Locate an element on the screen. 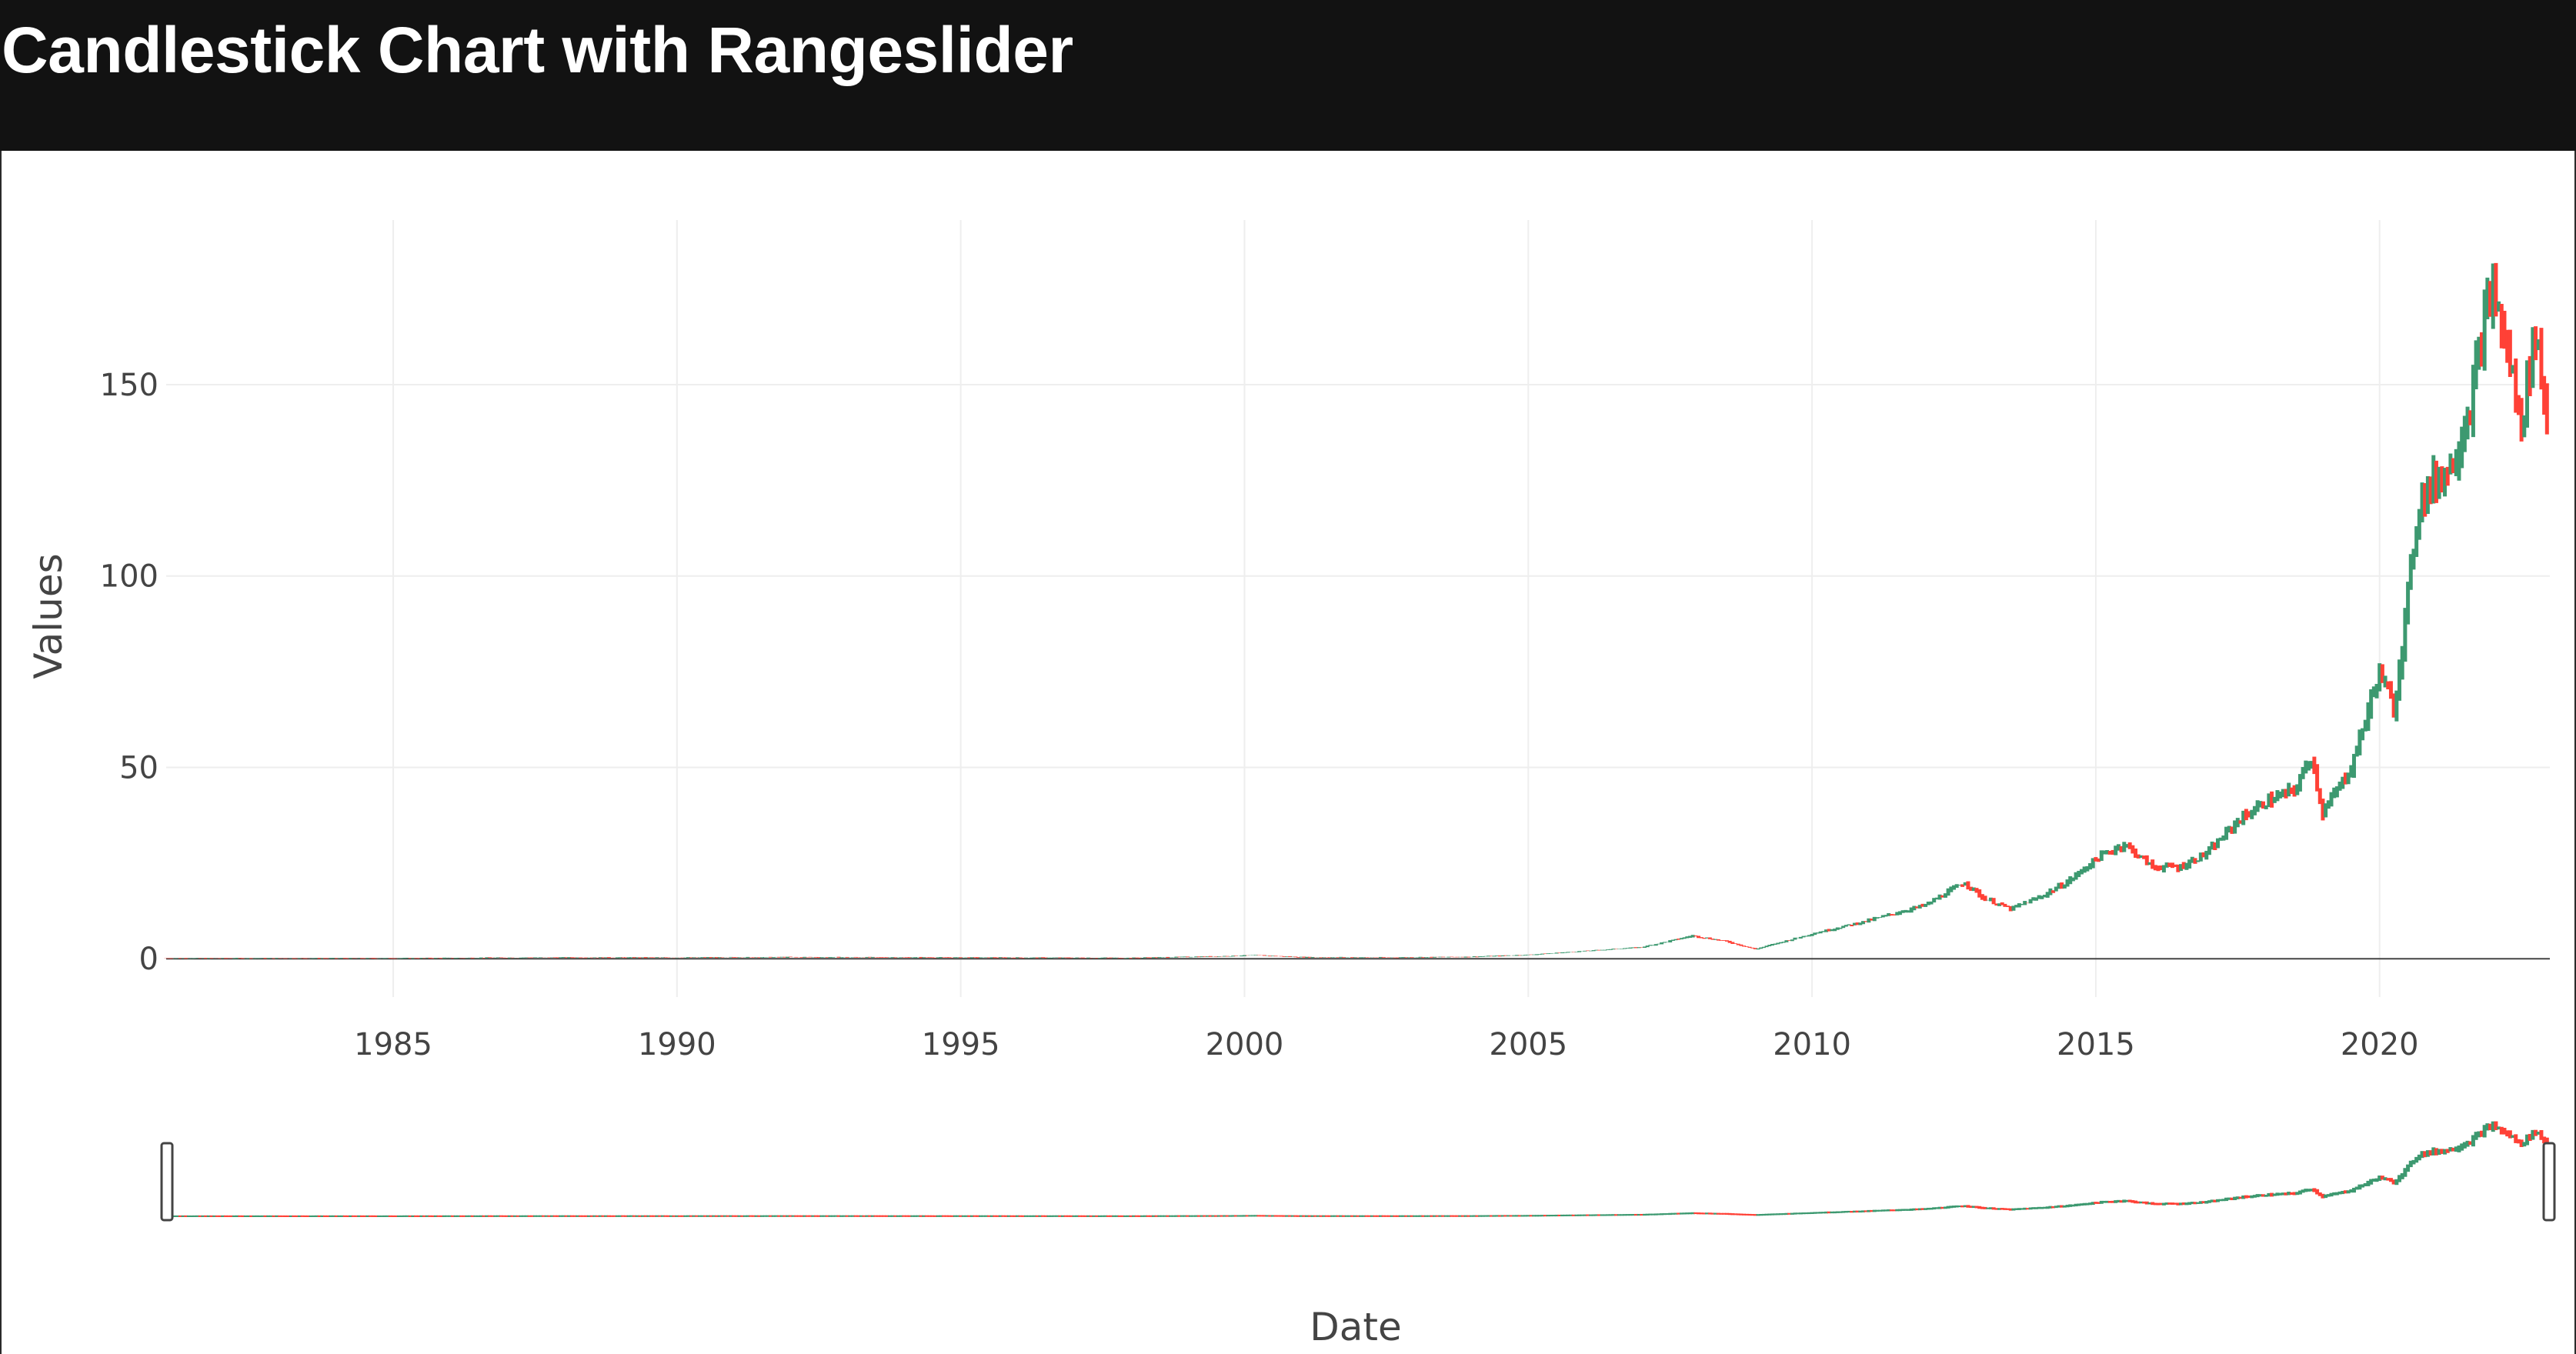 The width and height of the screenshot is (2576, 1354). x-tick-label: 1995 is located at coordinates (961, 1044).